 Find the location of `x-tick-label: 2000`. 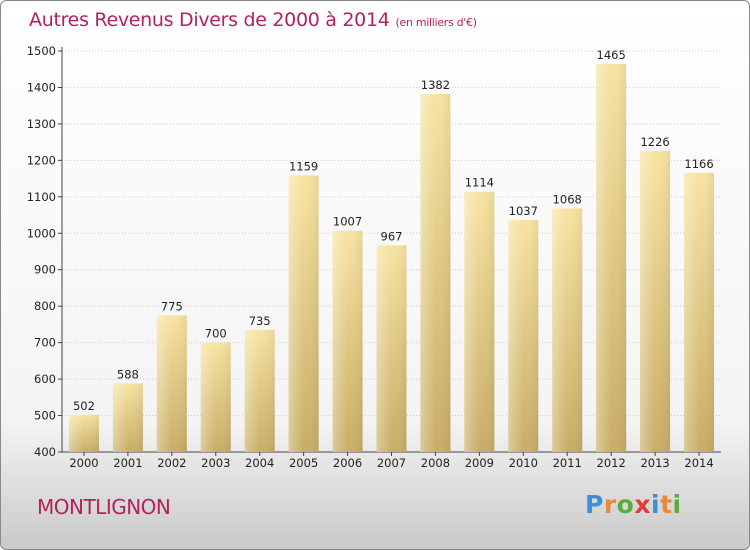

x-tick-label: 2000 is located at coordinates (83, 463).